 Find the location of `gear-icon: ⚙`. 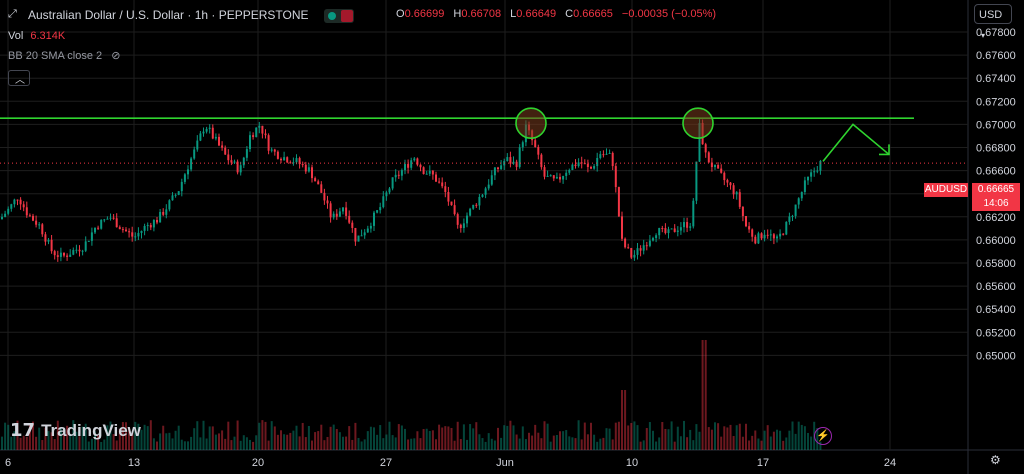

gear-icon: ⚙ is located at coordinates (995, 460).